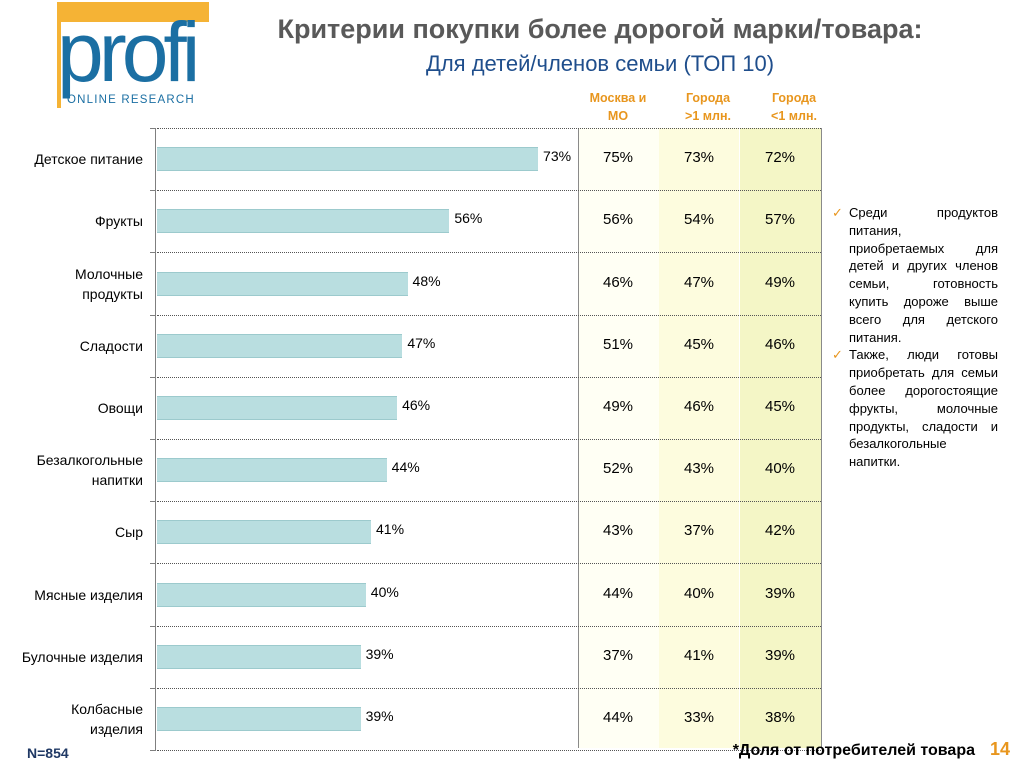  What do you see at coordinates (780, 158) in the screenshot?
I see `table-cell: 72%` at bounding box center [780, 158].